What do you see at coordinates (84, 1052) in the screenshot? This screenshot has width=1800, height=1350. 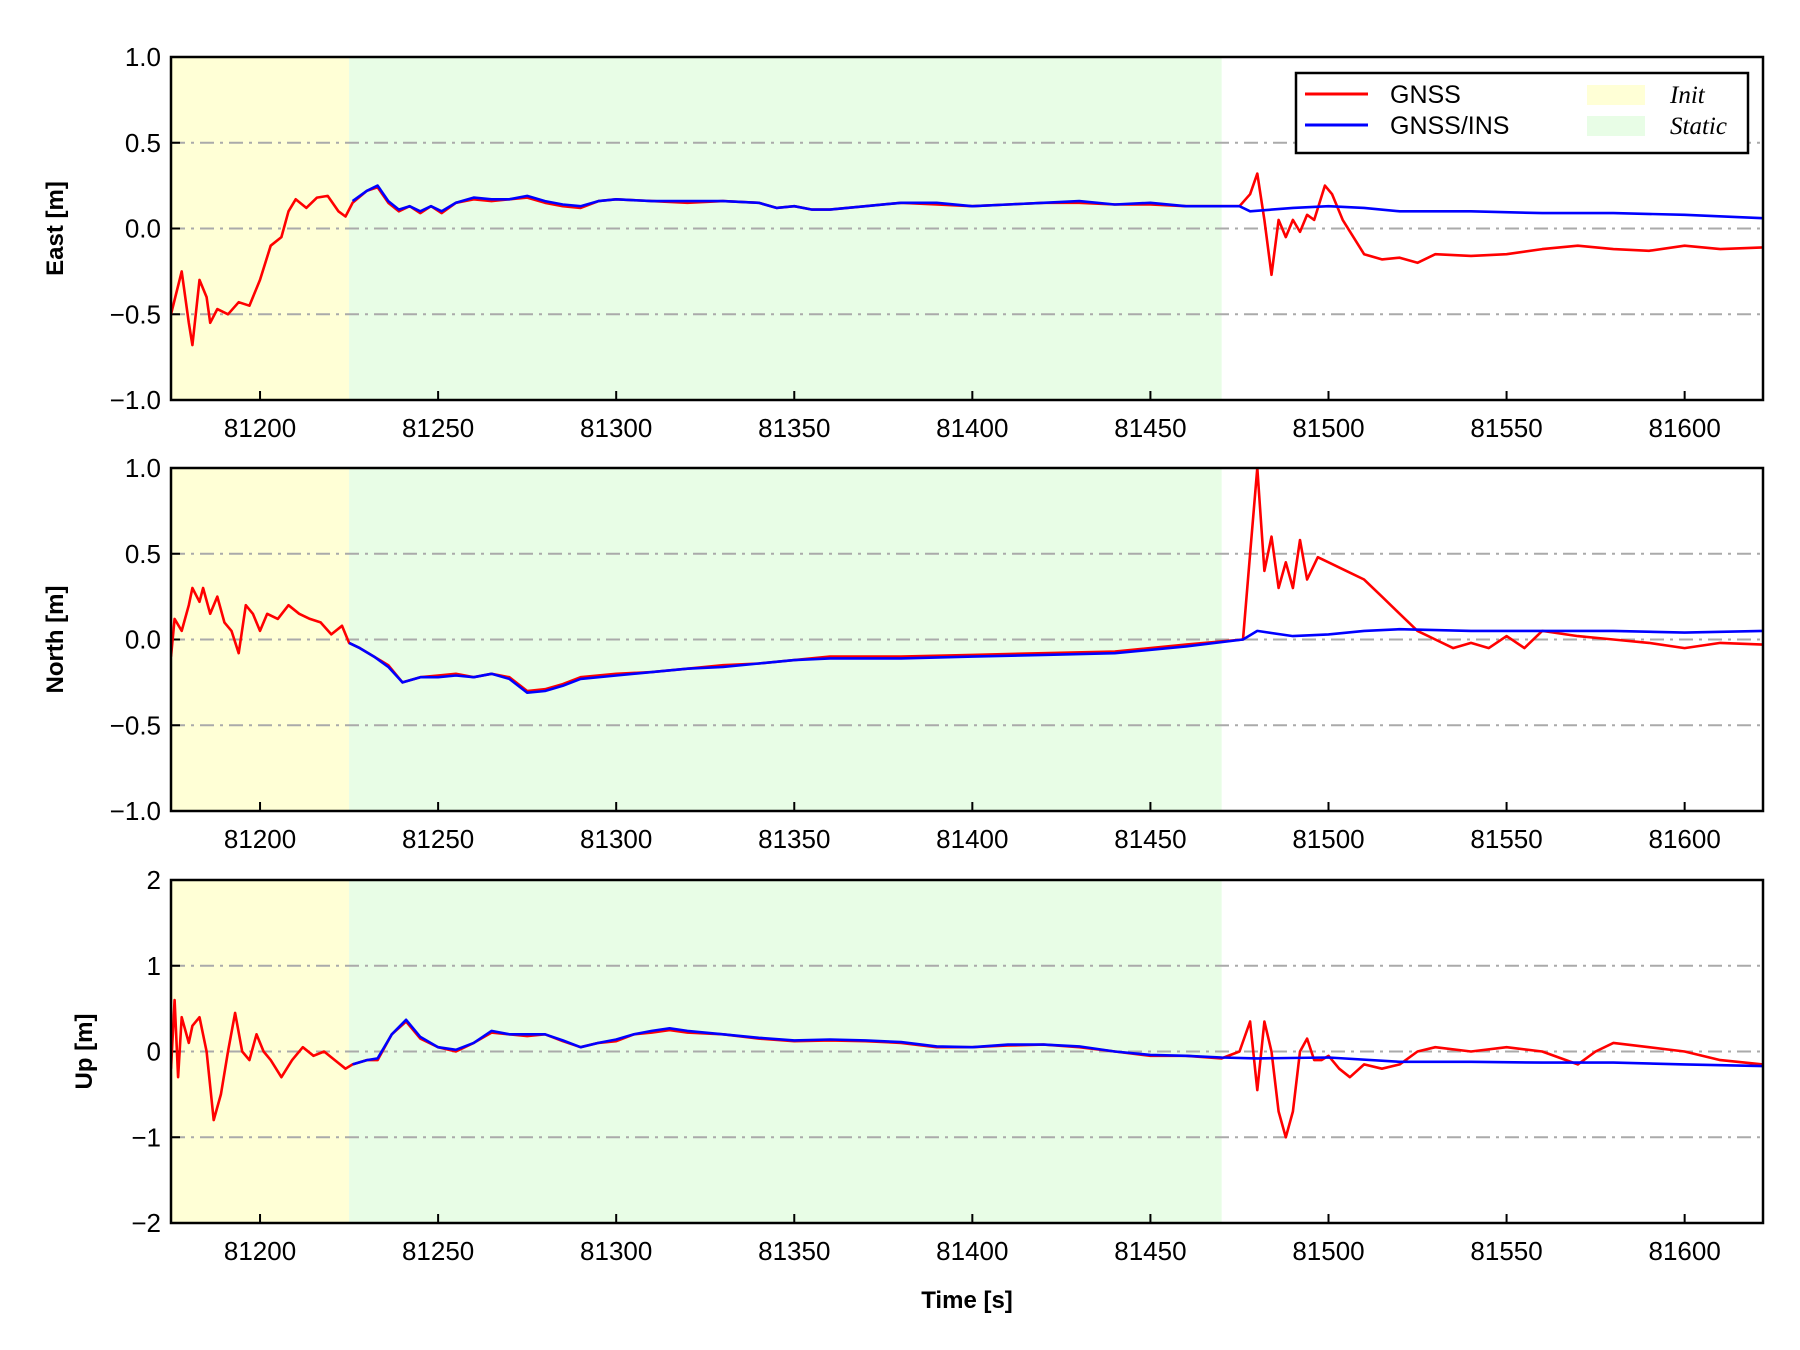 I see `y-axis-label: Up [m]` at bounding box center [84, 1052].